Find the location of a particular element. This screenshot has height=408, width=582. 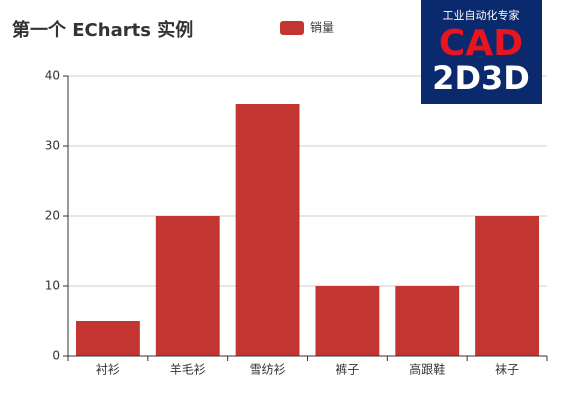

x-tick-label: 衬衫 is located at coordinates (108, 370).